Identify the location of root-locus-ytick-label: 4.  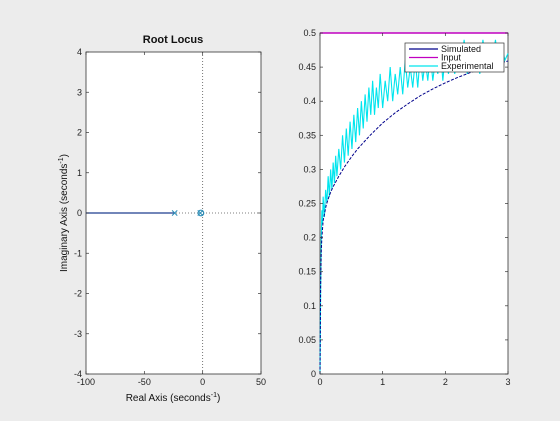
(79, 52).